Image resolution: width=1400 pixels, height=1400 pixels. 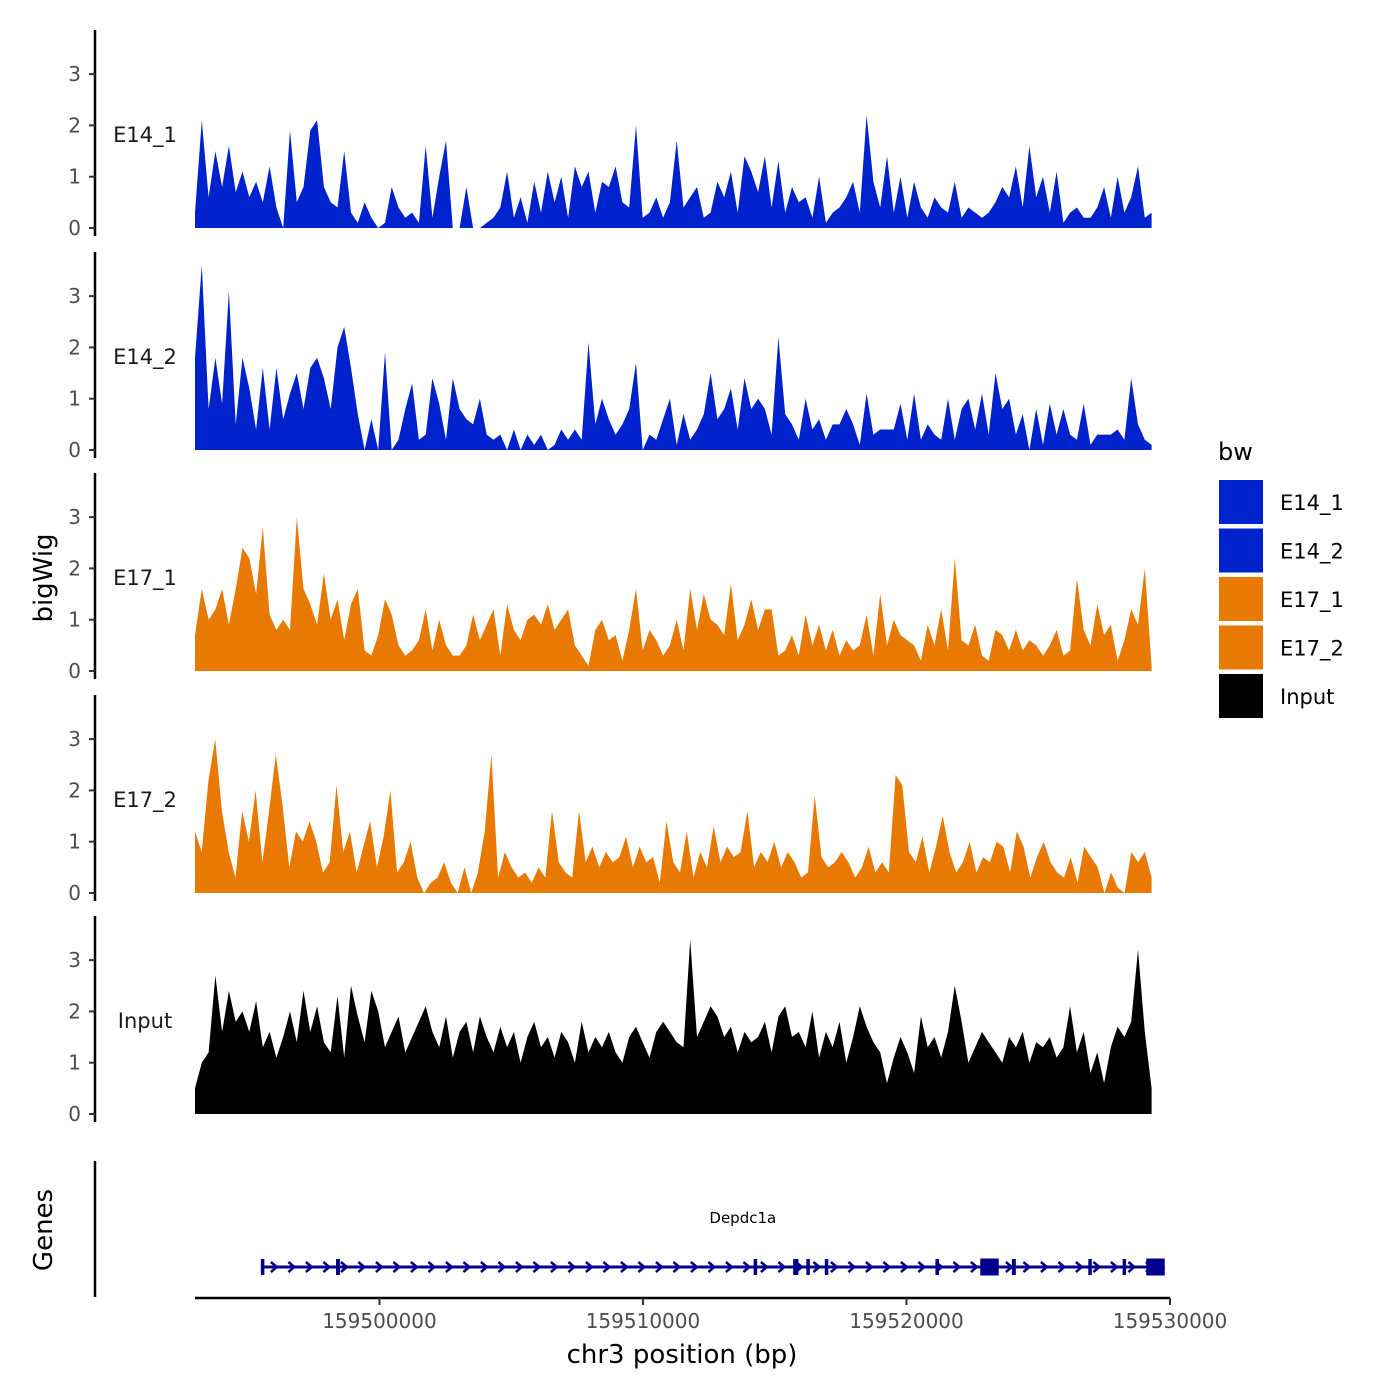 I want to click on legend-item: E17_2, so click(x=1281, y=647).